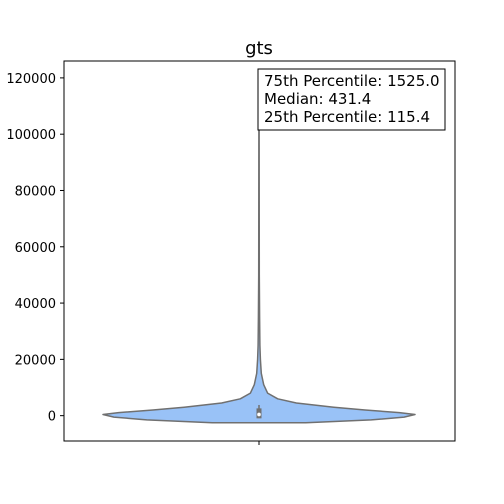  I want to click on y-tick-label: 60000, so click(35, 248).